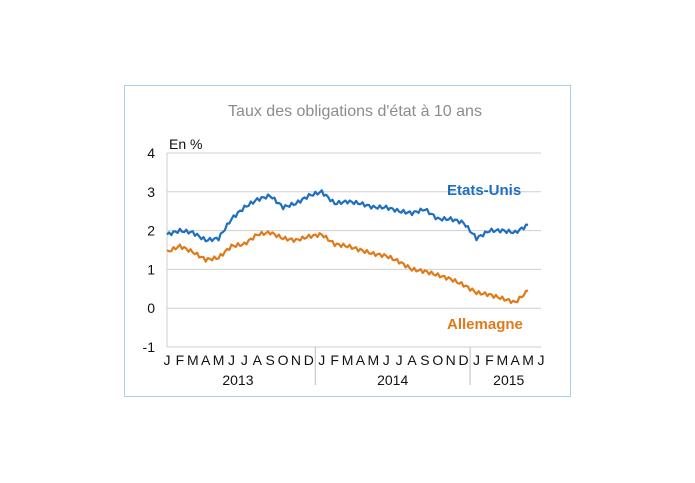 The height and width of the screenshot is (483, 695). What do you see at coordinates (151, 269) in the screenshot?
I see `y-tick-label: 1` at bounding box center [151, 269].